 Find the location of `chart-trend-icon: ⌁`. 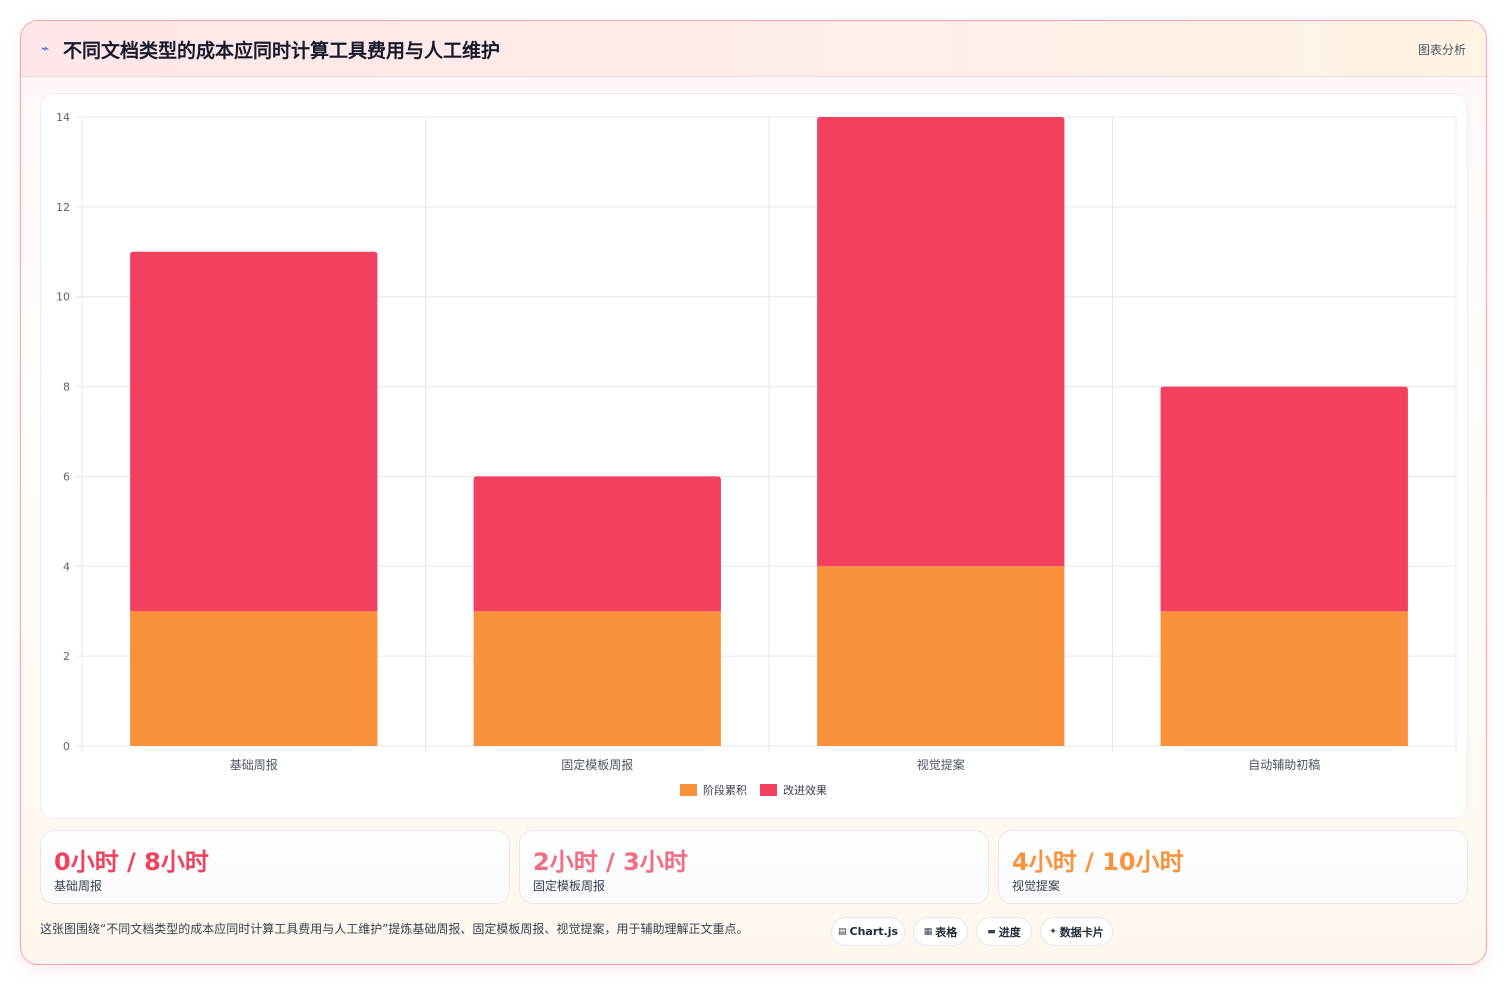

chart-trend-icon: ⌁ is located at coordinates (45, 49).